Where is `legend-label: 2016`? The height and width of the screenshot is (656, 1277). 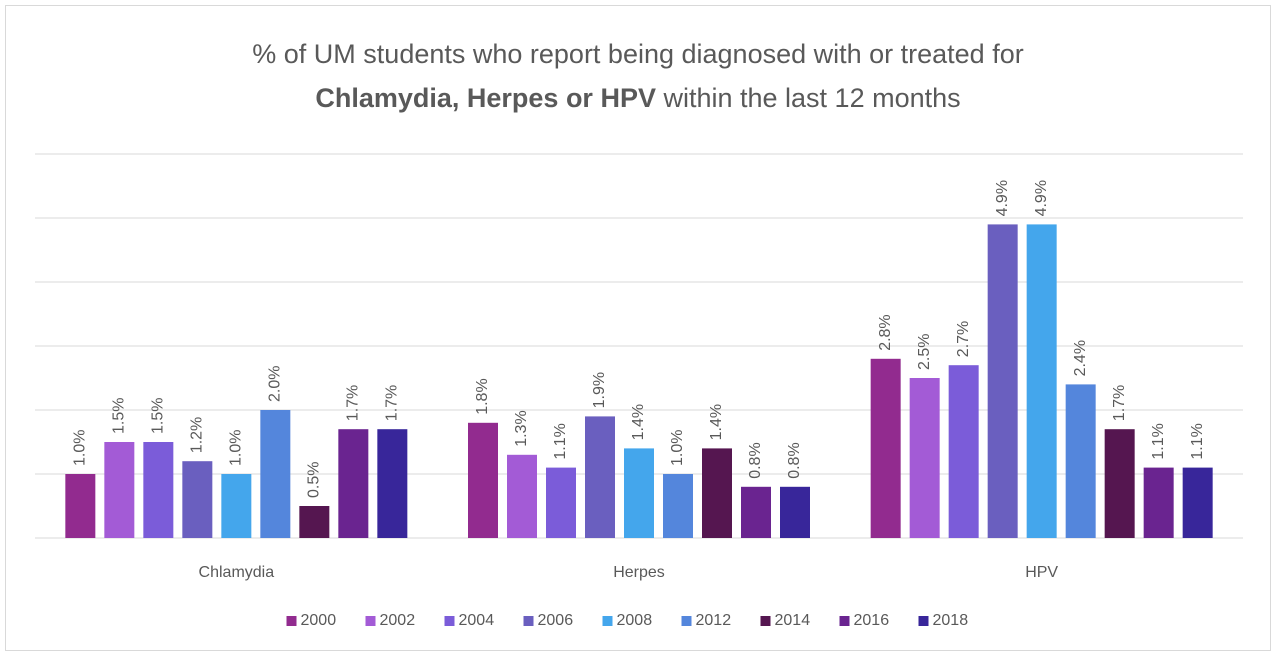
legend-label: 2016 is located at coordinates (872, 620).